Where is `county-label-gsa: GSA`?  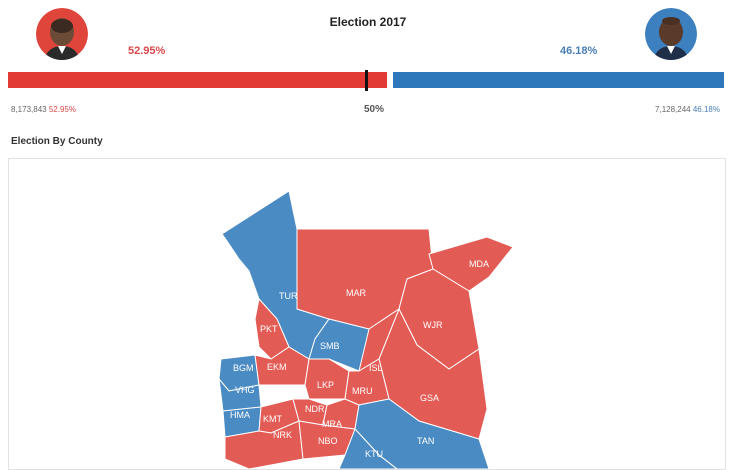 county-label-gsa: GSA is located at coordinates (429, 398).